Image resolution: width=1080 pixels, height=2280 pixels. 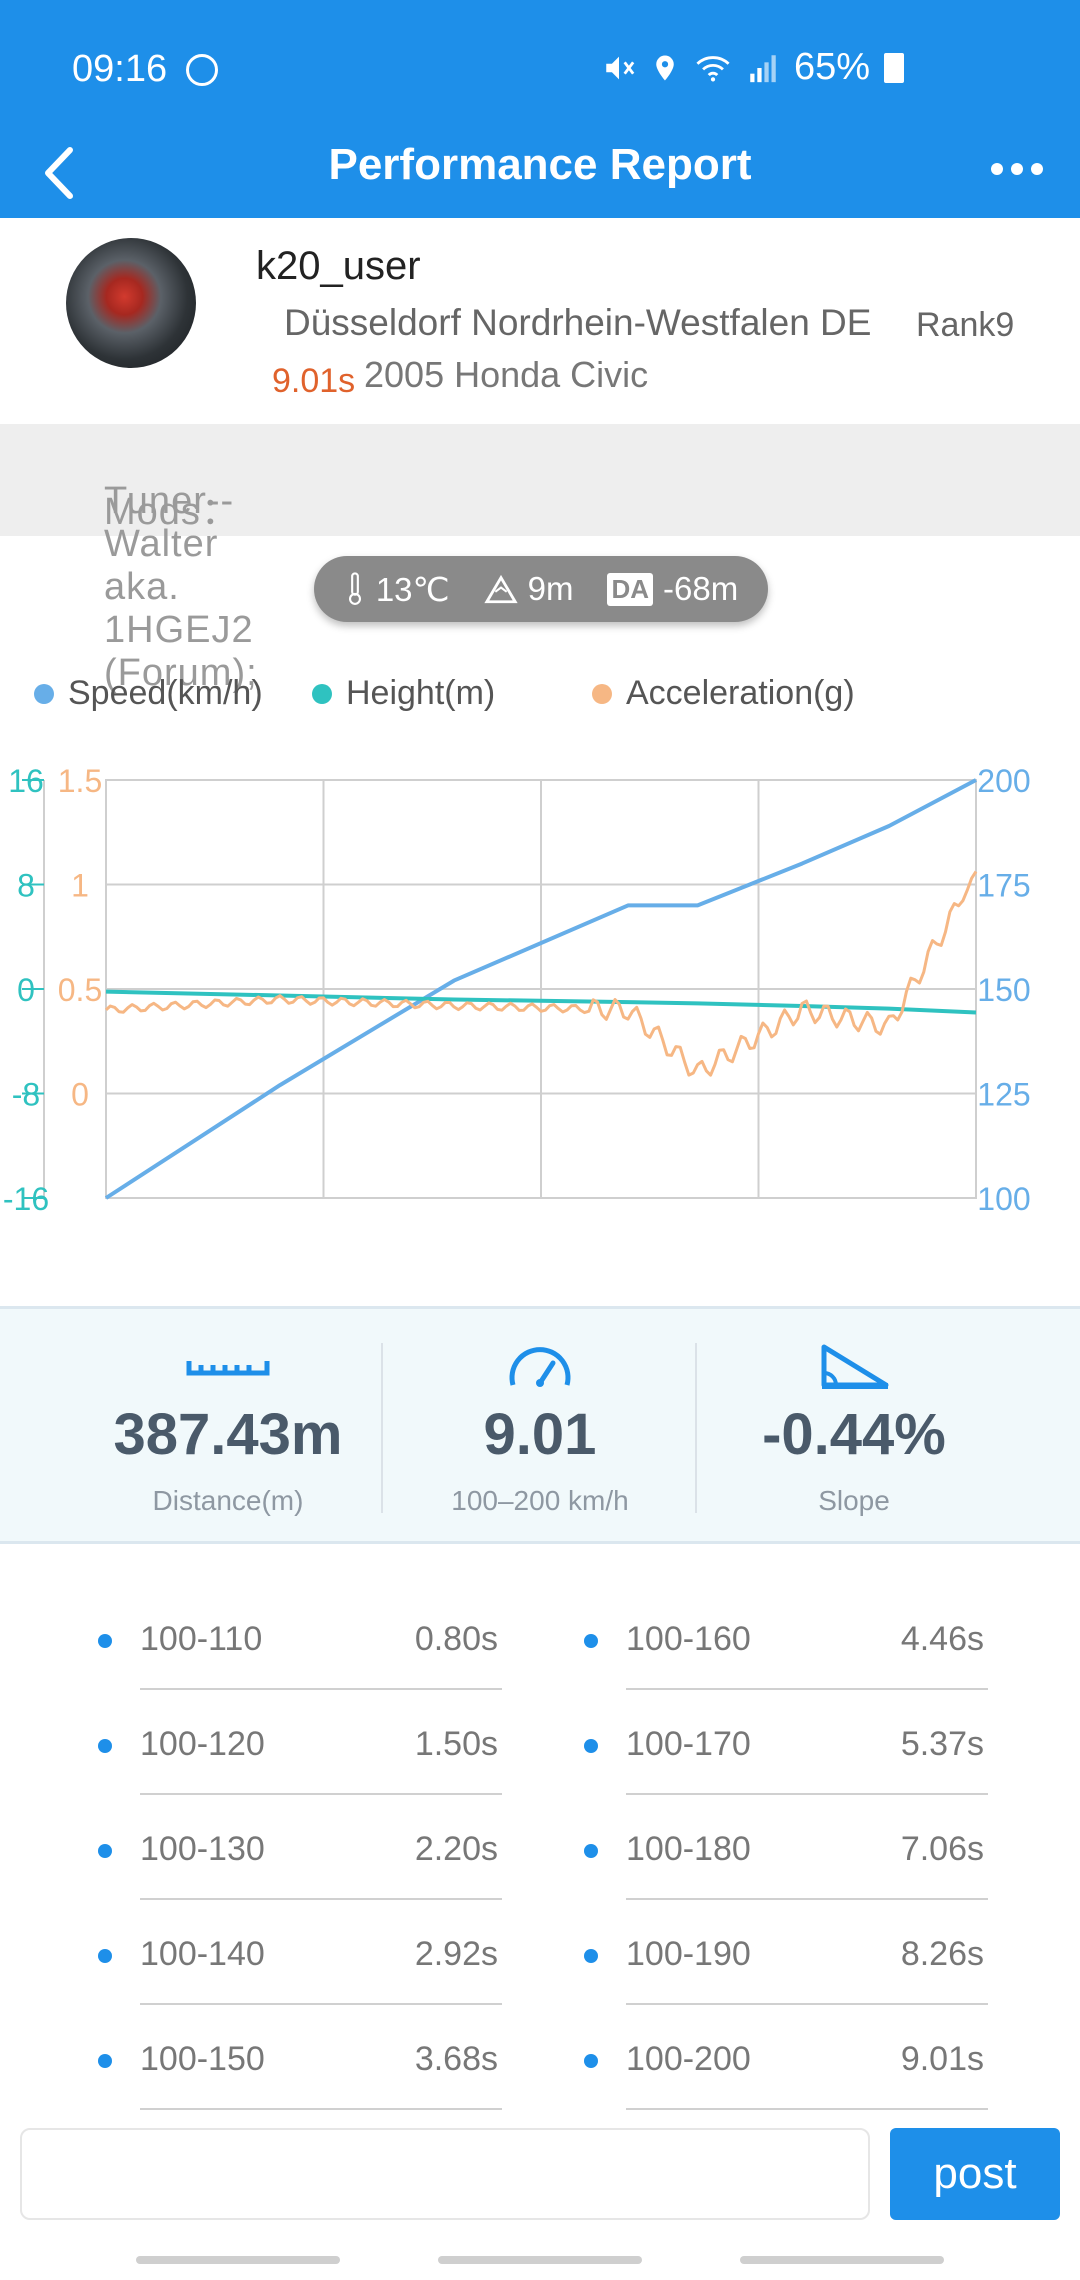 I want to click on split-range: 100-150, so click(x=202, y=2059).